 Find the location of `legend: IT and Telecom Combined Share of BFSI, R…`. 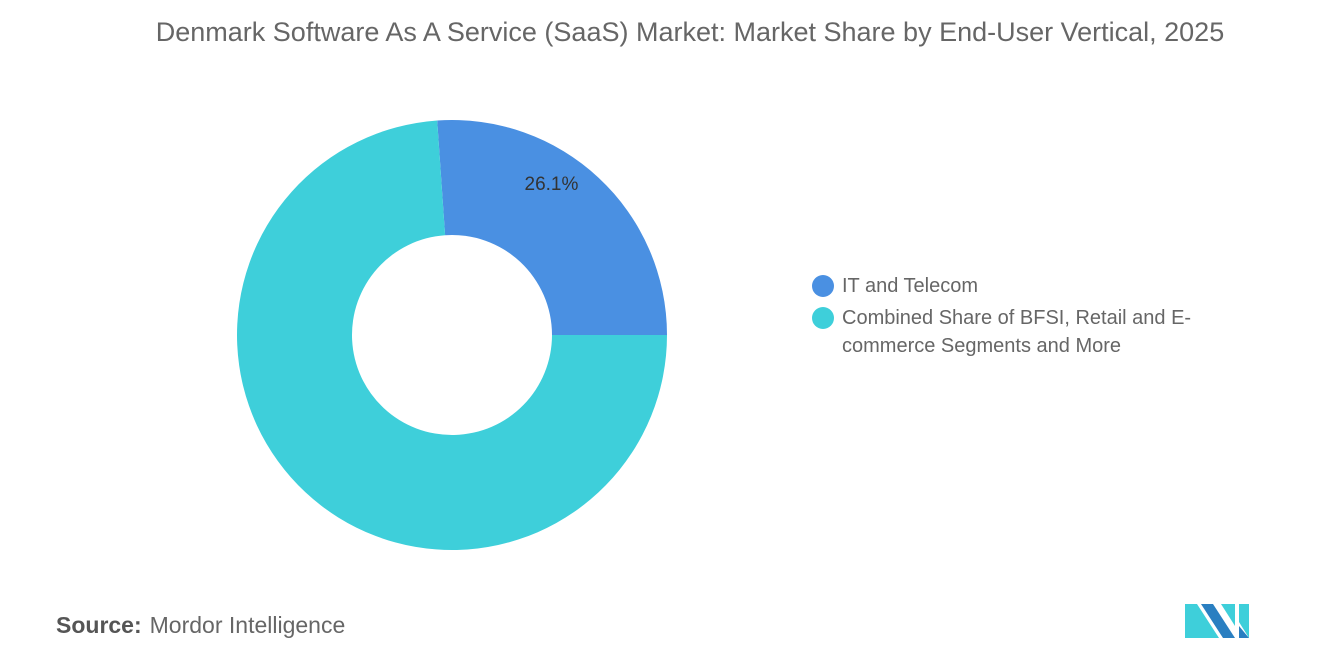

legend: IT and Telecom Combined Share of BFSI, R… is located at coordinates (1012, 318).